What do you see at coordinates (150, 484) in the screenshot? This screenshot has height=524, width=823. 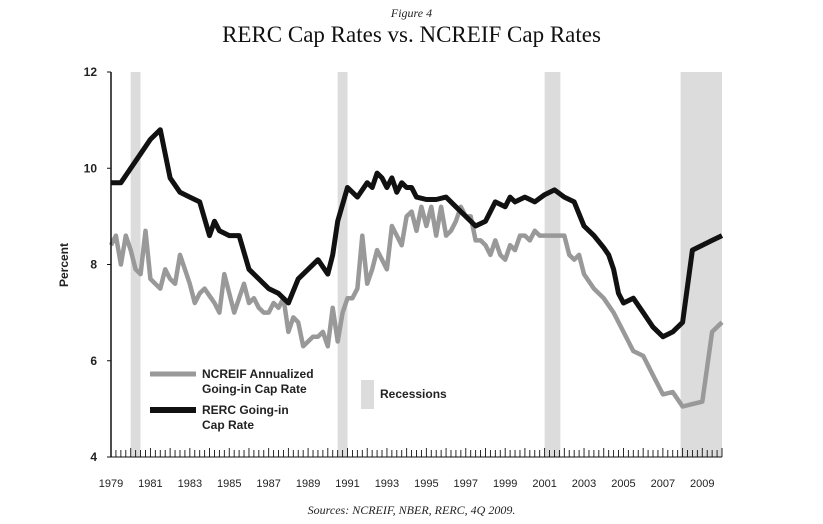 I see `x-tick-label: 1981` at bounding box center [150, 484].